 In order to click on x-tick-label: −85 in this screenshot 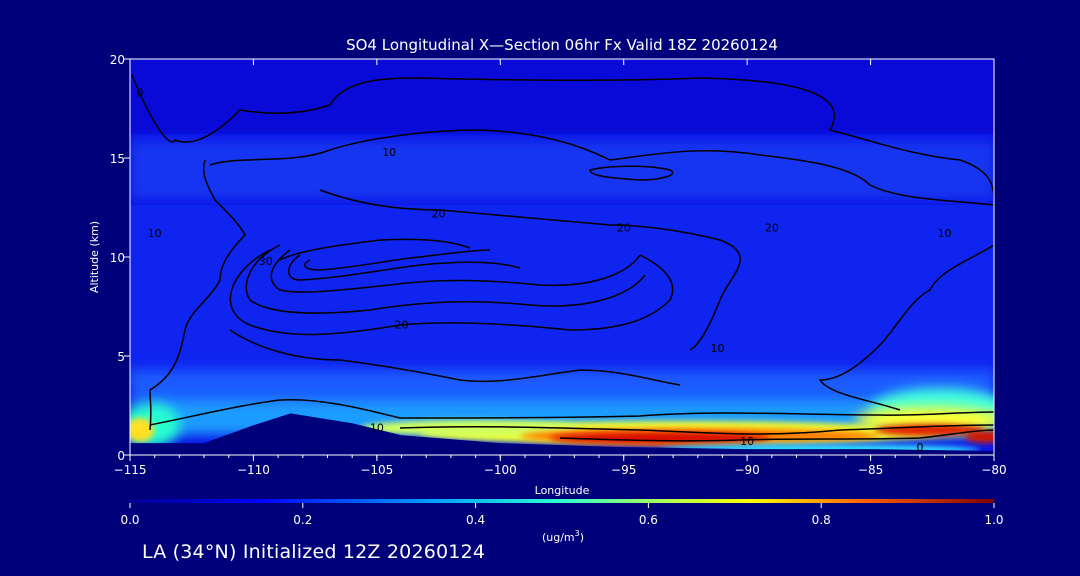, I will do `click(870, 470)`.